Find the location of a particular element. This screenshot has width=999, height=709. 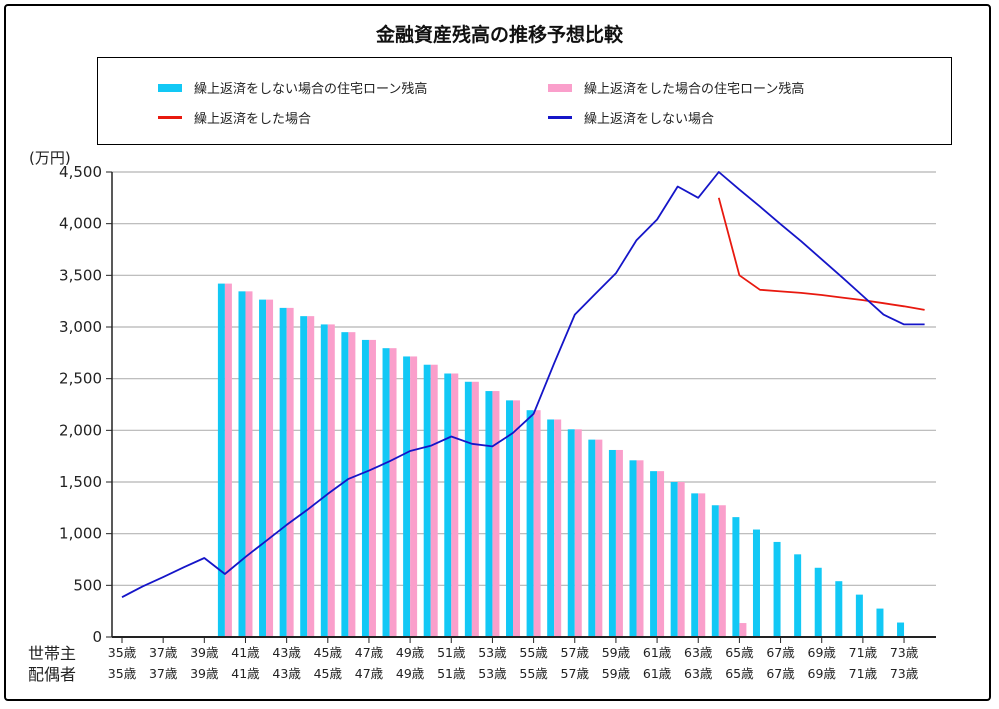

x-tick-label-head: 35歳 is located at coordinates (122, 652).